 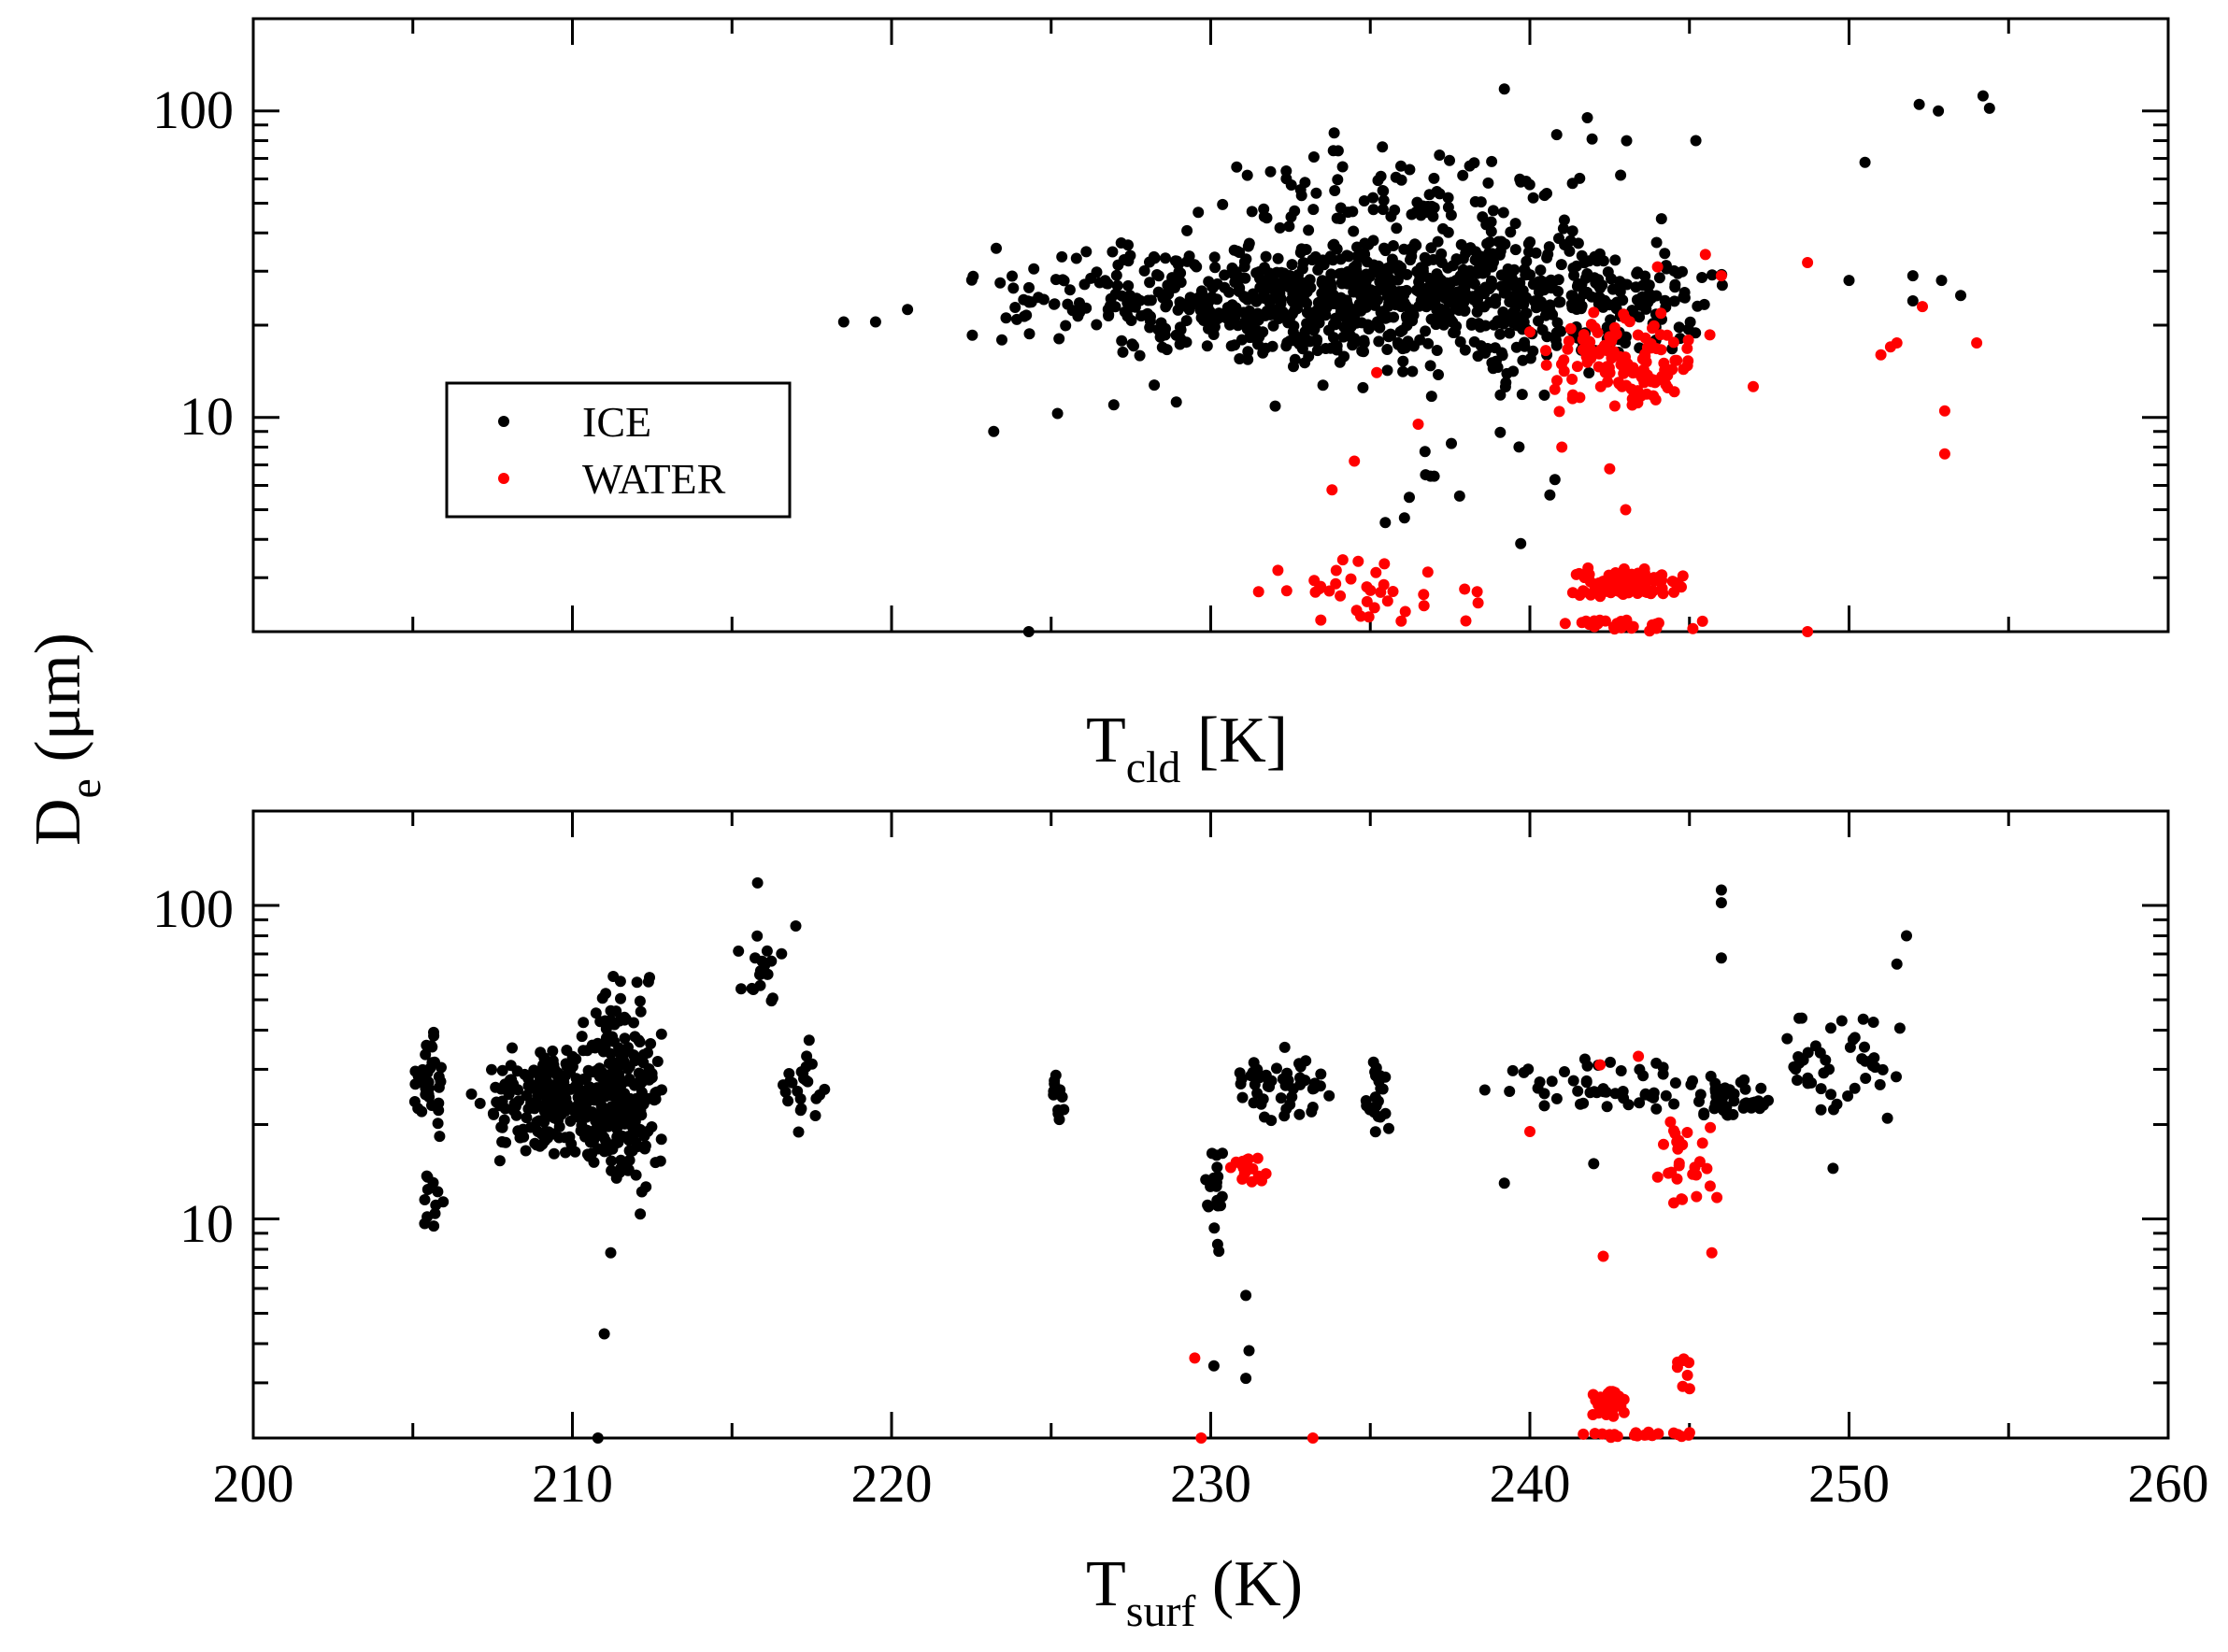 What do you see at coordinates (572, 1483) in the screenshot?
I see `bottom-x-tick-label-210: 210` at bounding box center [572, 1483].